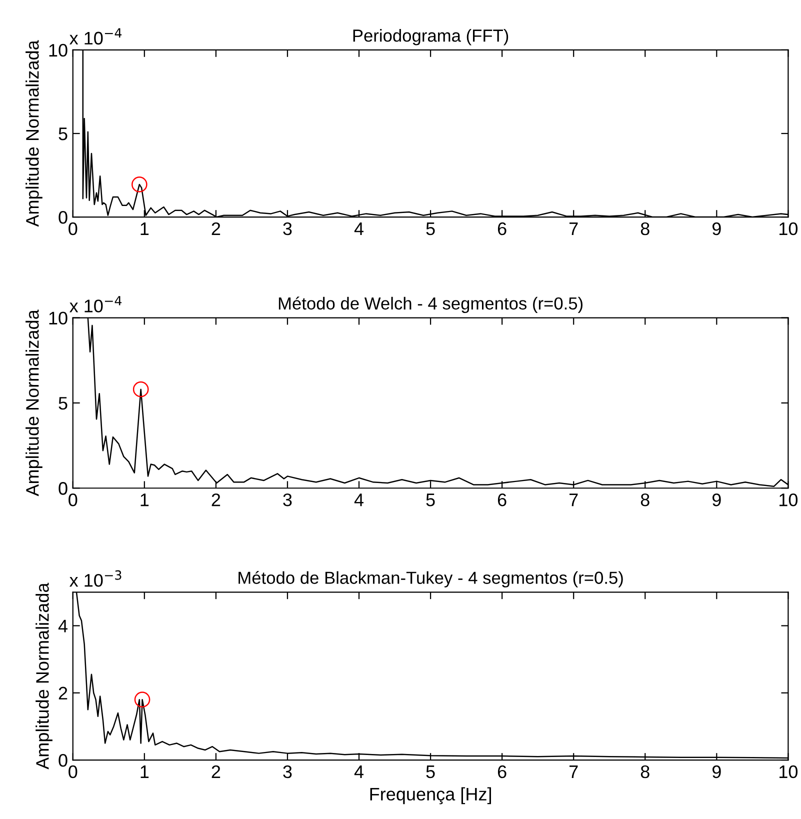 This screenshot has height=819, width=801. I want to click on chart-title: Método de Blackman-Tukey - 4 segmentos (r=0.5), so click(430, 579).